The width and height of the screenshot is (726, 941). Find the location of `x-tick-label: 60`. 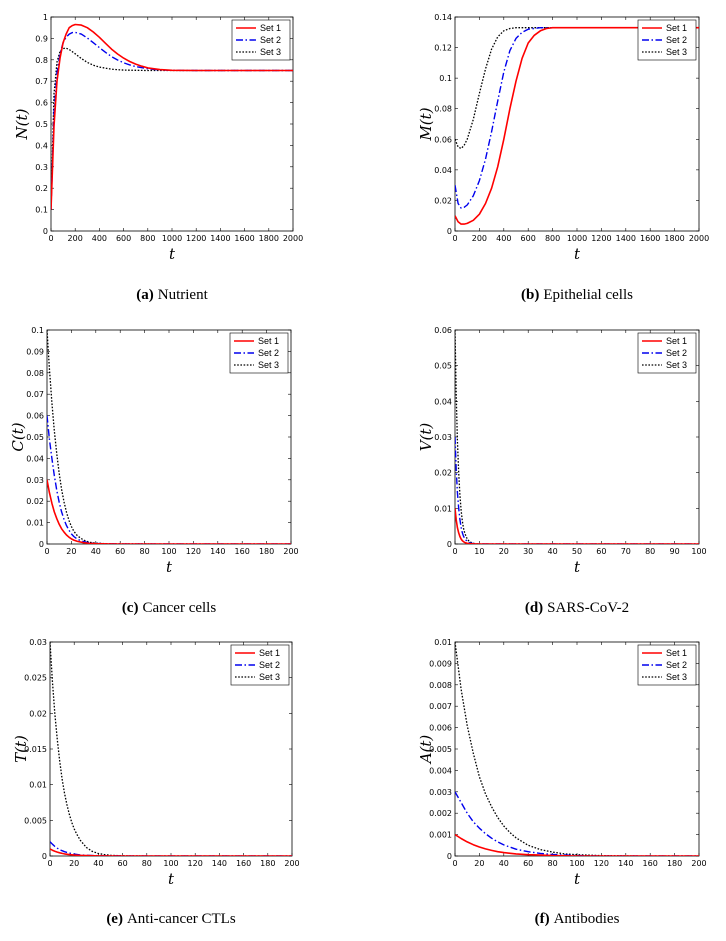

x-tick-label: 60 is located at coordinates (123, 863).